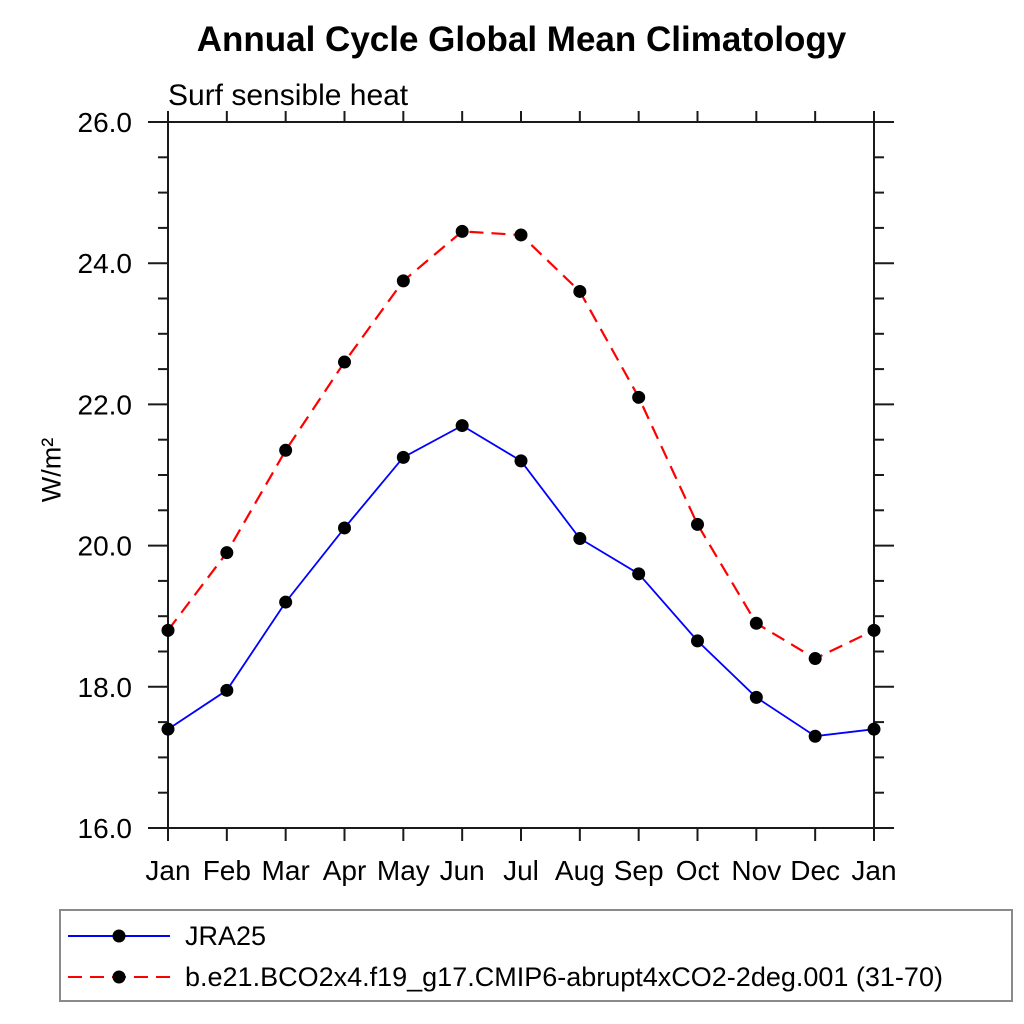 This screenshot has height=1024, width=1024. I want to click on y-tick-label: 26.0, so click(105, 122).